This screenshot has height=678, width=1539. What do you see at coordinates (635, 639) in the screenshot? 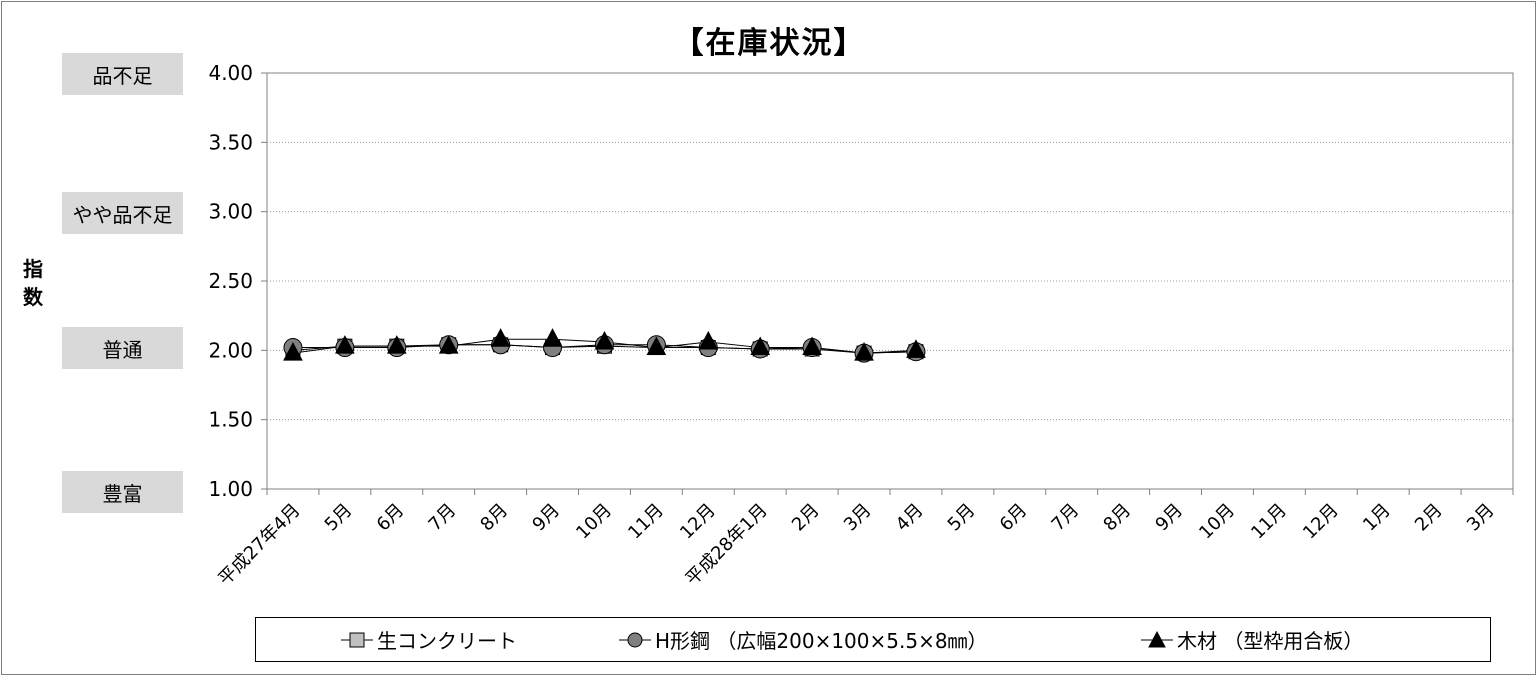
I see `legend-marker-circle` at bounding box center [635, 639].